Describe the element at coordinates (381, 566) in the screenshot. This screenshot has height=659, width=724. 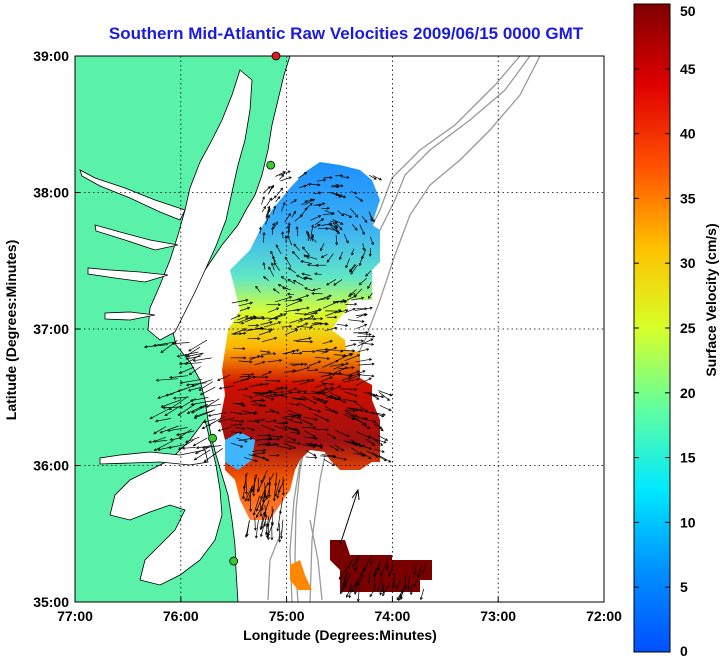
I see `velocity-field-south-patch` at that location.